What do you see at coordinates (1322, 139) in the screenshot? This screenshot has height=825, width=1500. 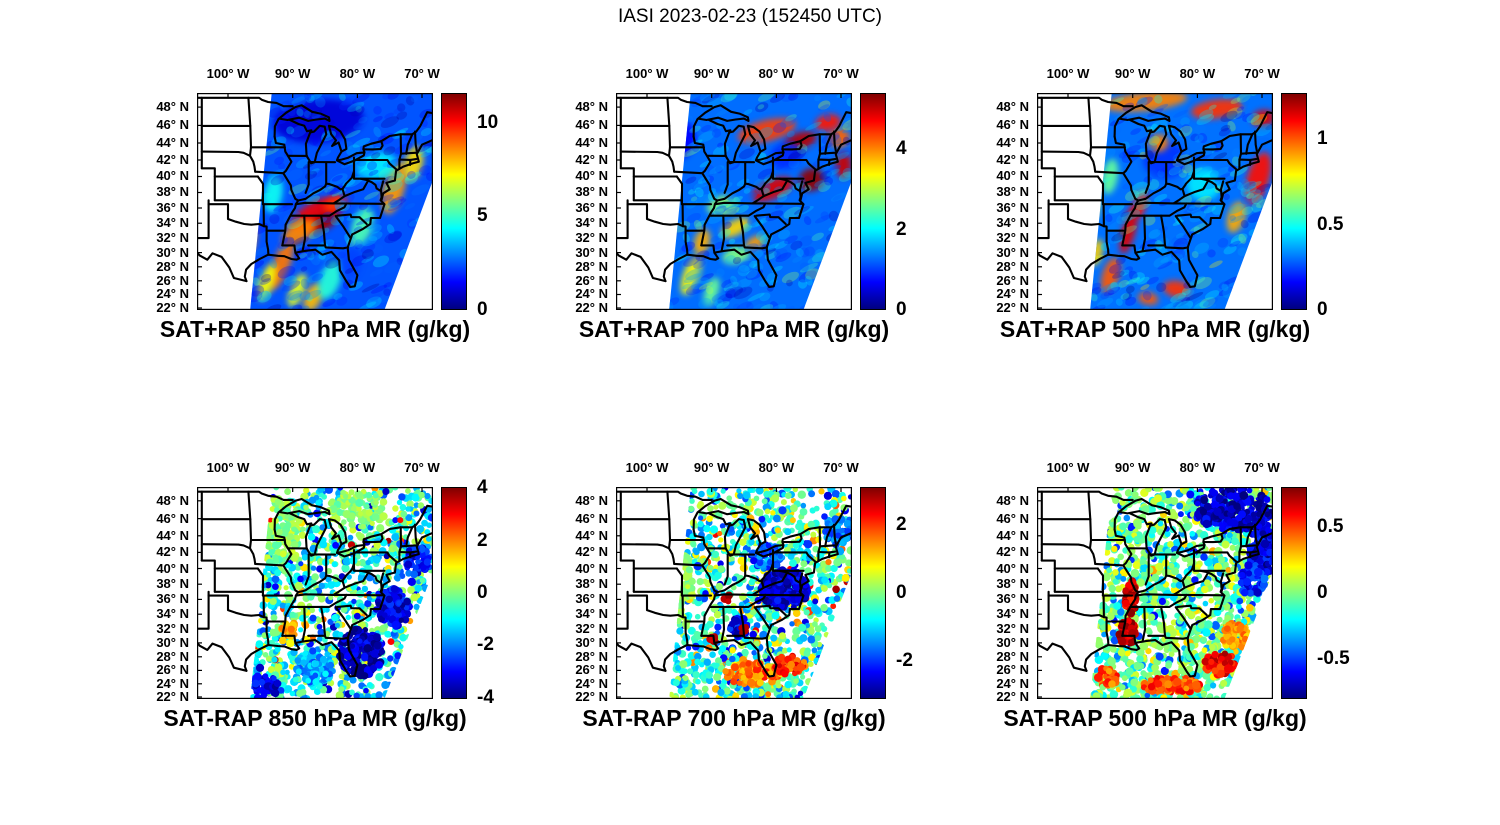 I see `colorbar-tick-label: 1` at bounding box center [1322, 139].